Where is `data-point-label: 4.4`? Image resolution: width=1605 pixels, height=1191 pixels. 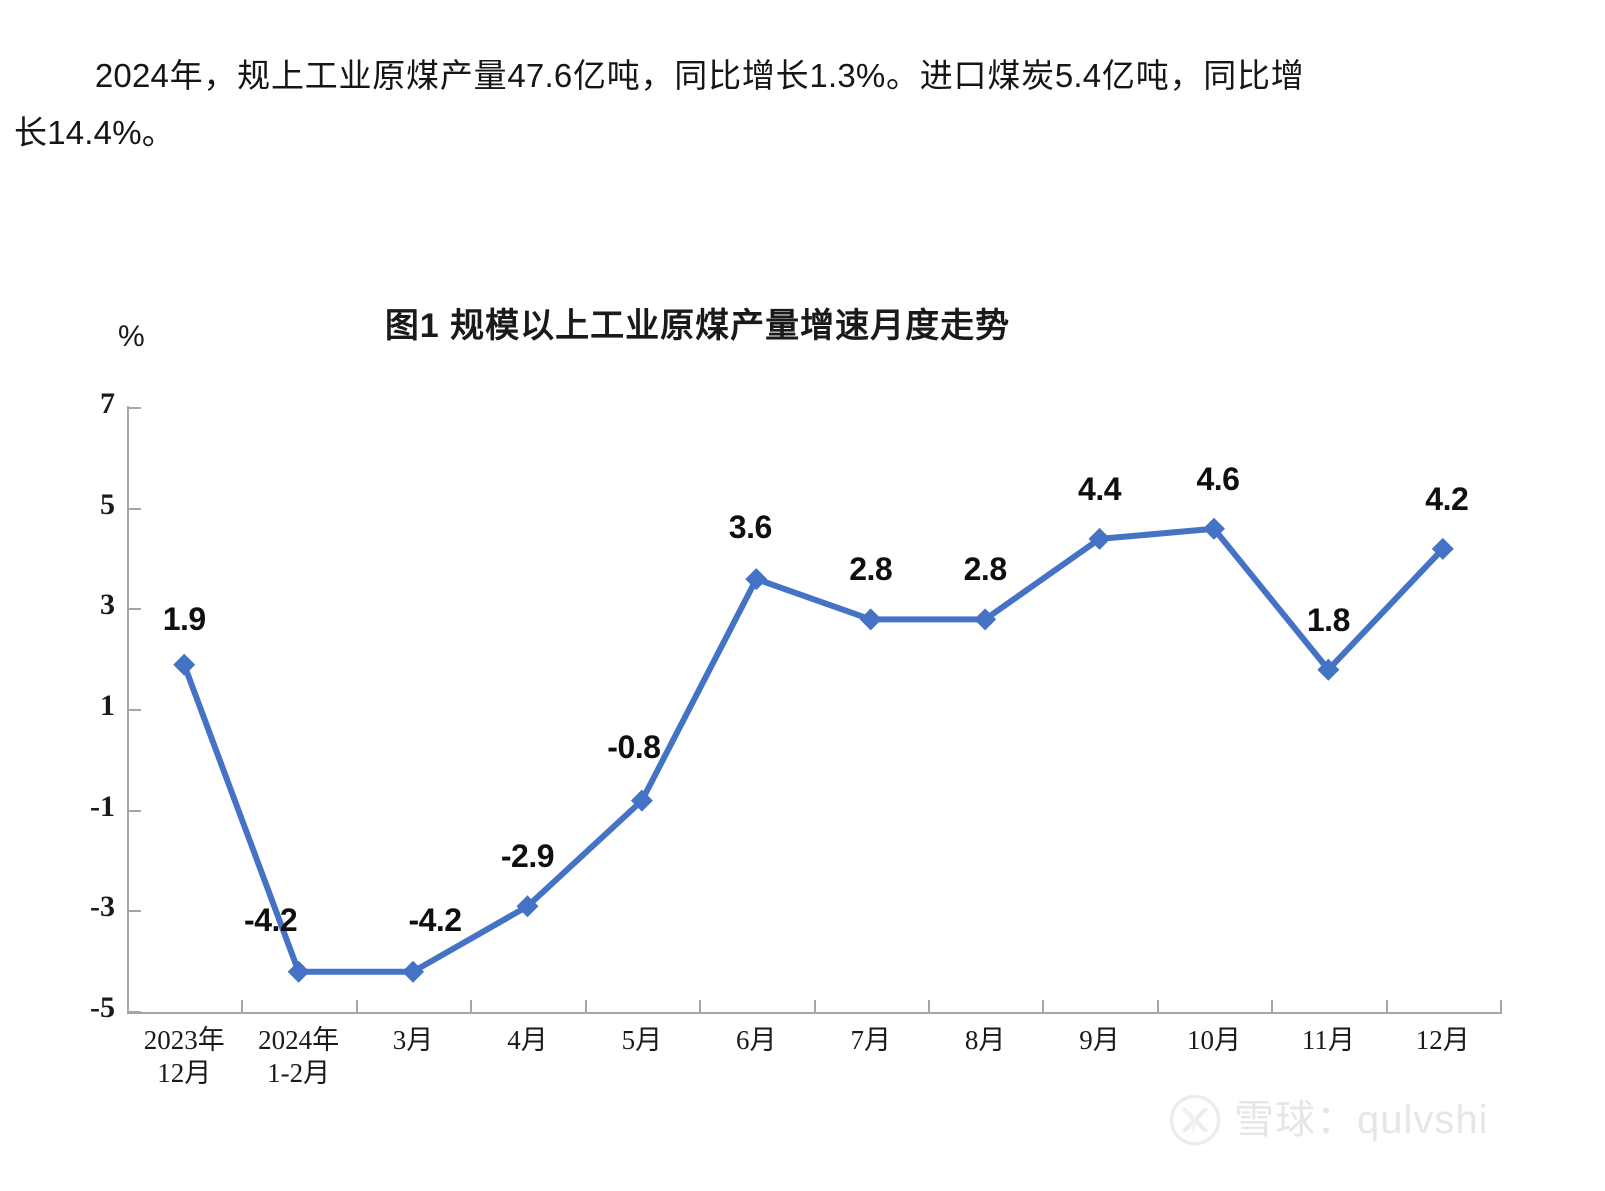
data-point-label: 4.4 is located at coordinates (1100, 488).